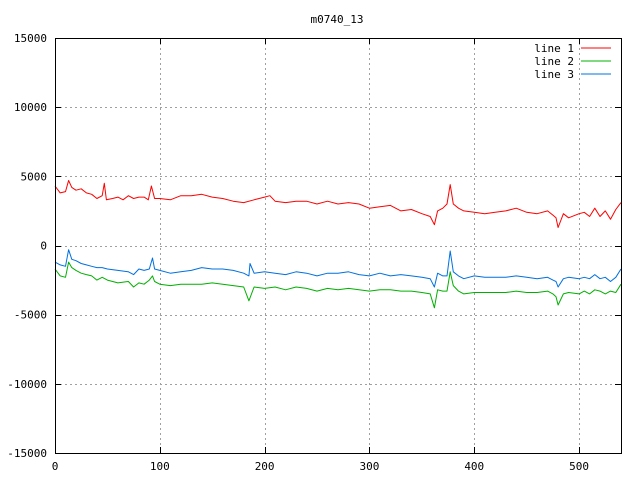 This screenshot has width=640, height=480. Describe the element at coordinates (27, 453) in the screenshot. I see `y-tick-label: -15000` at that location.